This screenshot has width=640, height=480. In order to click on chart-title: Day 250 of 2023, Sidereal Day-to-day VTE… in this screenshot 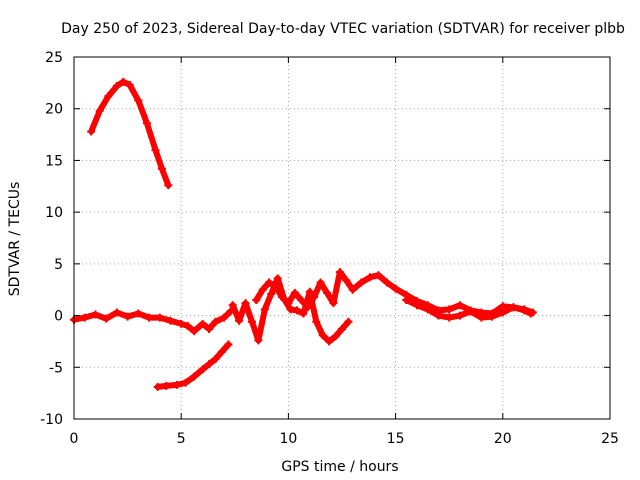, I will do `click(343, 29)`.